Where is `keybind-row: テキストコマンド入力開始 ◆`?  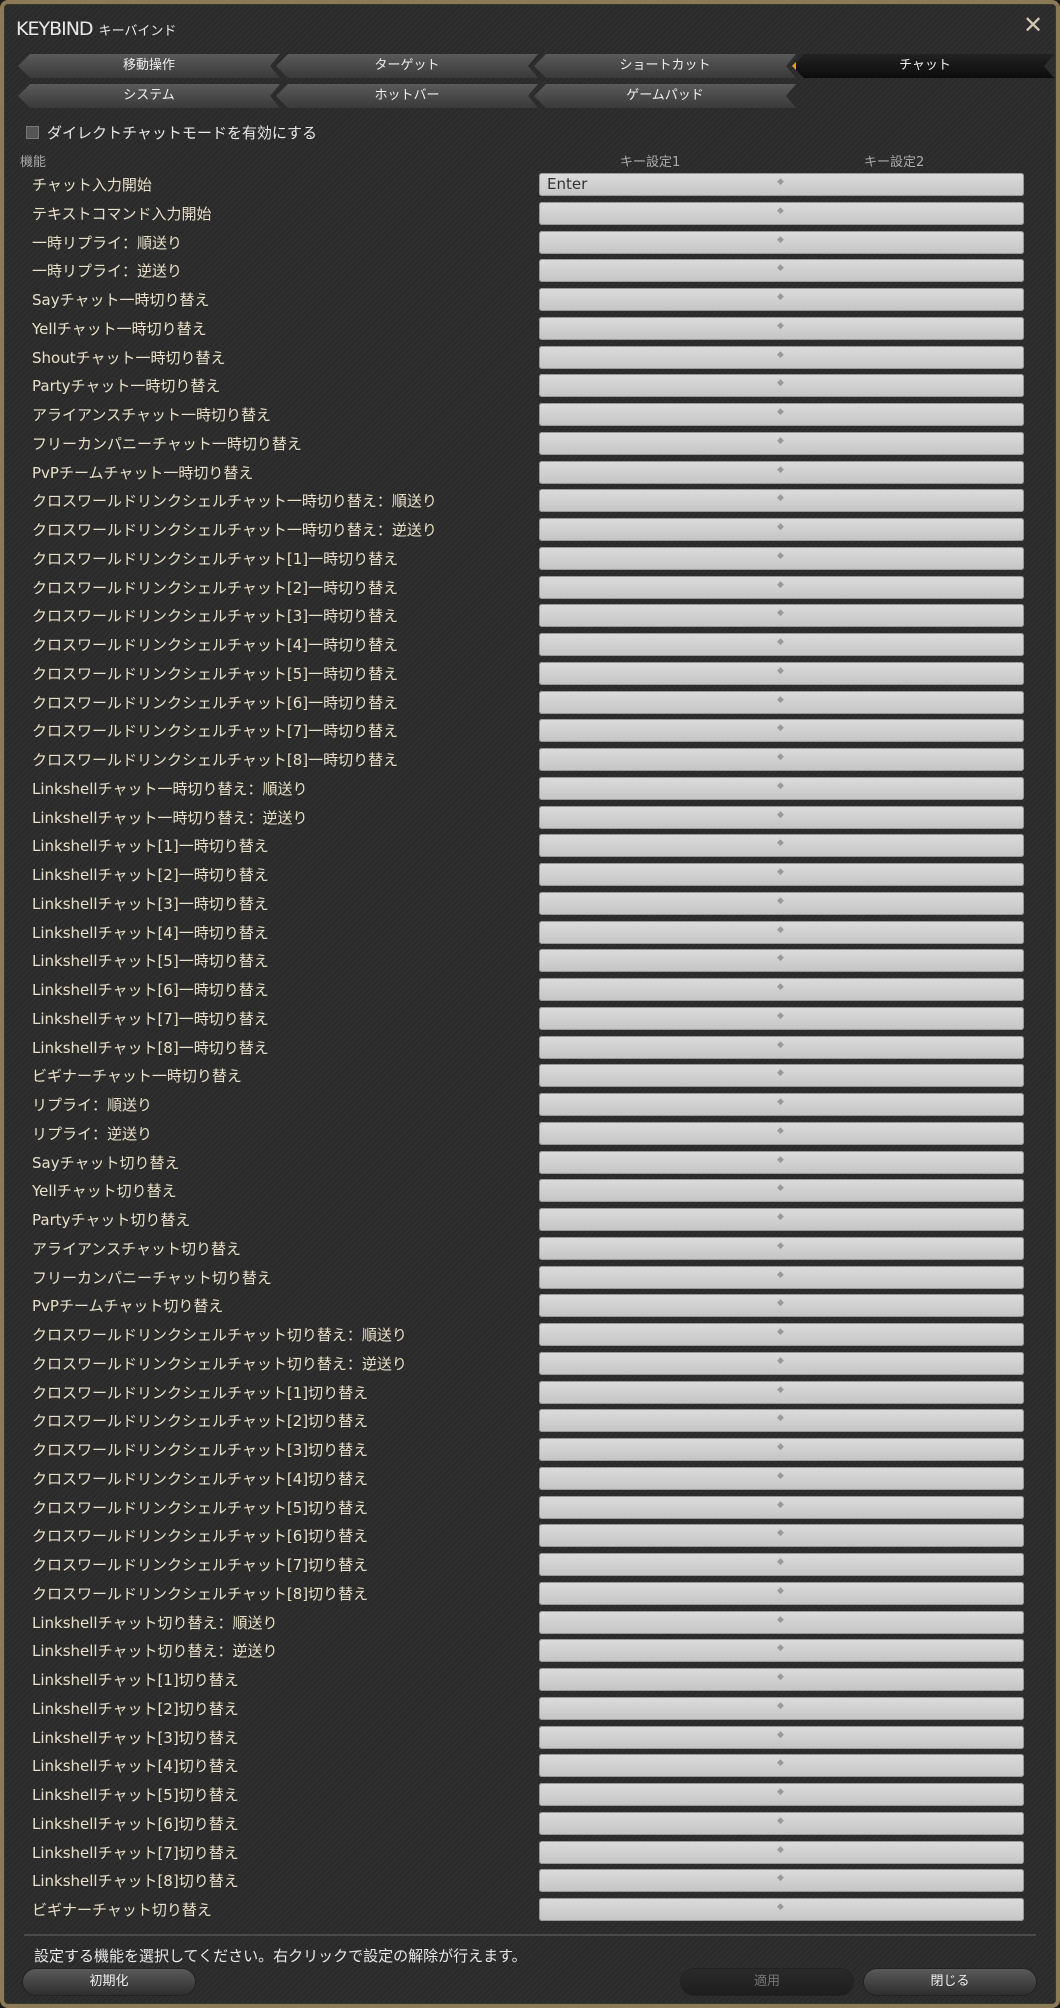
keybind-row: テキストコマンド入力開始 ◆ is located at coordinates (524, 213).